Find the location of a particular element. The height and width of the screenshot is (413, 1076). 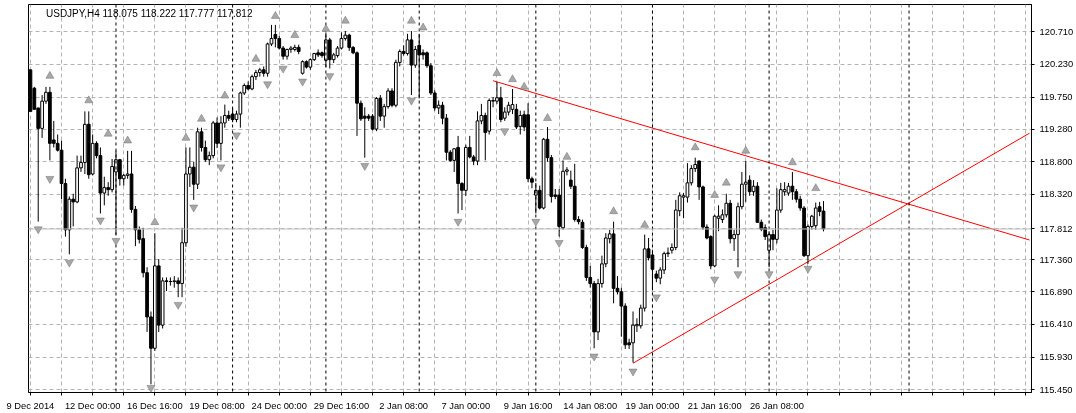

y-tick-label: 119.750 is located at coordinates (1056, 97).